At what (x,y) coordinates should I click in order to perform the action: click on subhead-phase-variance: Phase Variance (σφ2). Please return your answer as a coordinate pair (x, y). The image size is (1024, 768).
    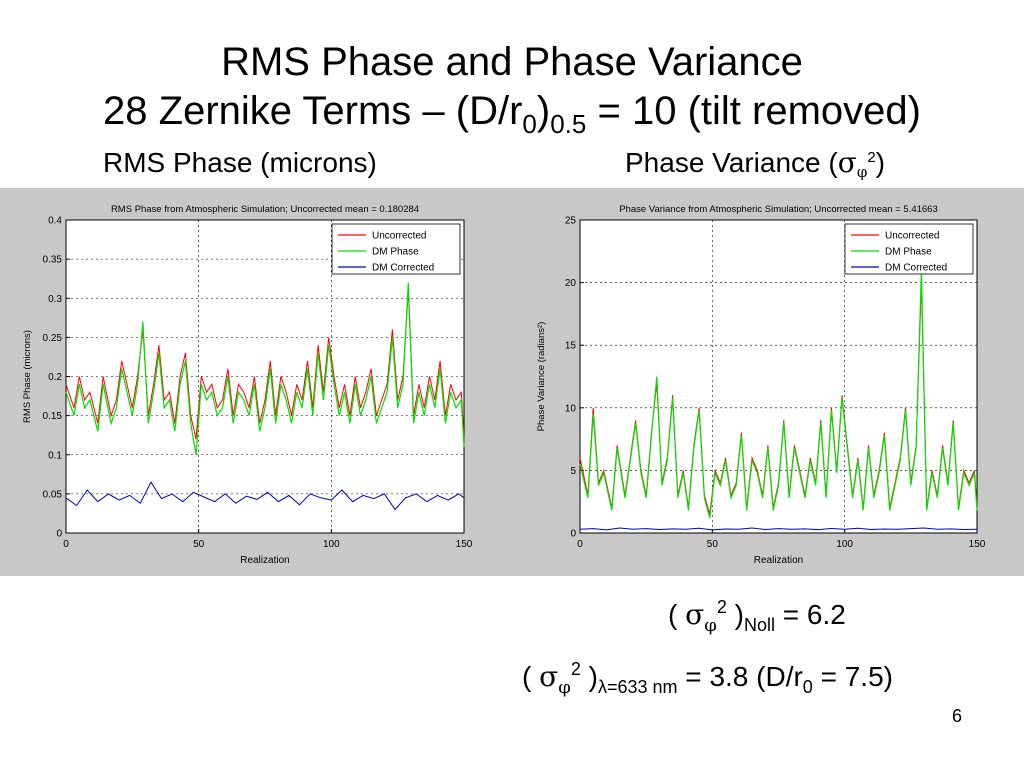
    Looking at the image, I should click on (755, 163).